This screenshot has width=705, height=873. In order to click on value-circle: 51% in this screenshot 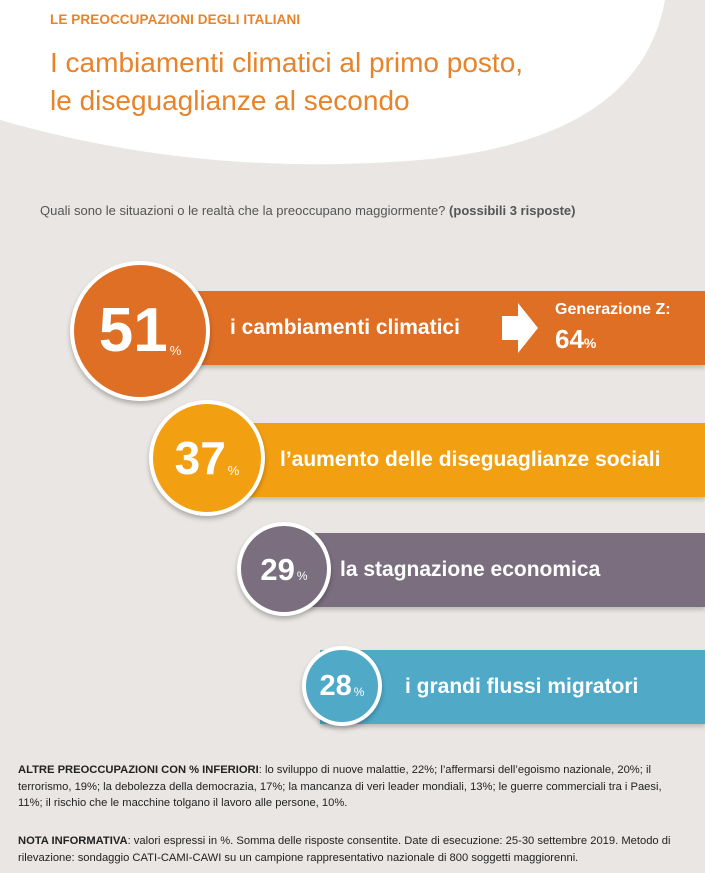, I will do `click(140, 331)`.